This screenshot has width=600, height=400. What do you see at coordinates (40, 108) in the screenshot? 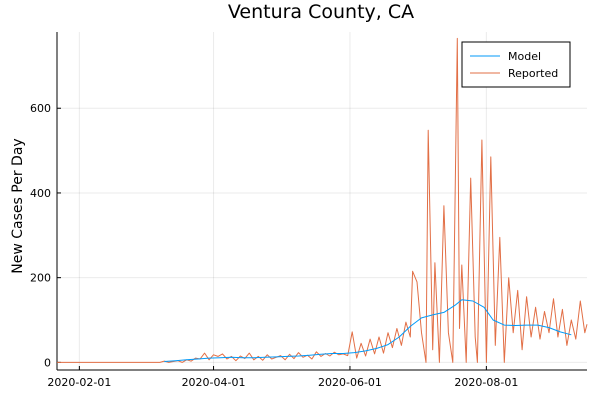
I see `y-tick-label-3: 600` at bounding box center [40, 108].